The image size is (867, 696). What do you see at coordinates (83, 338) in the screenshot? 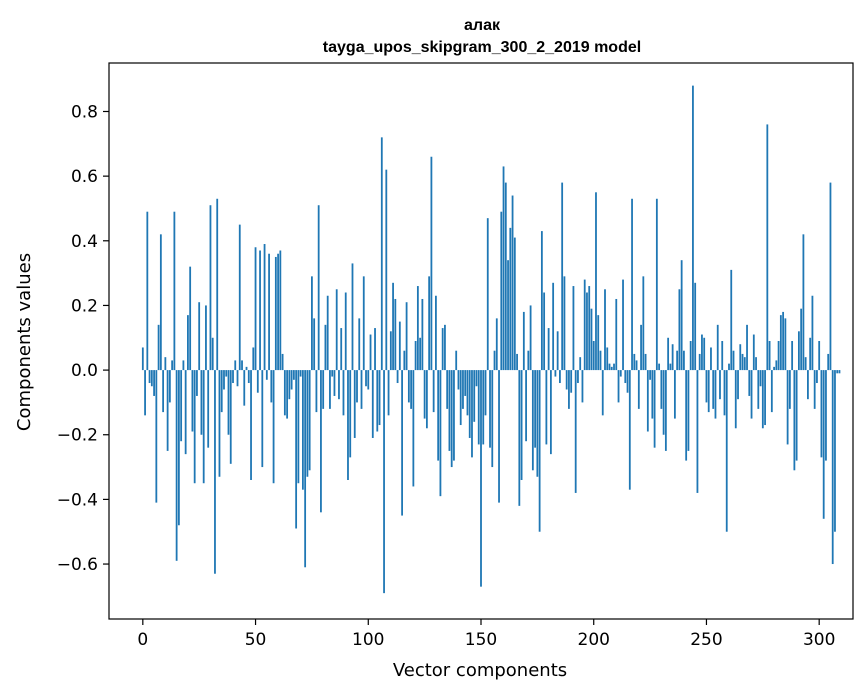
I see `y-axis-ticks: −0.6 −0.4 −0.2 0.0 0.2 0.4 0.6 0.8` at bounding box center [83, 338].